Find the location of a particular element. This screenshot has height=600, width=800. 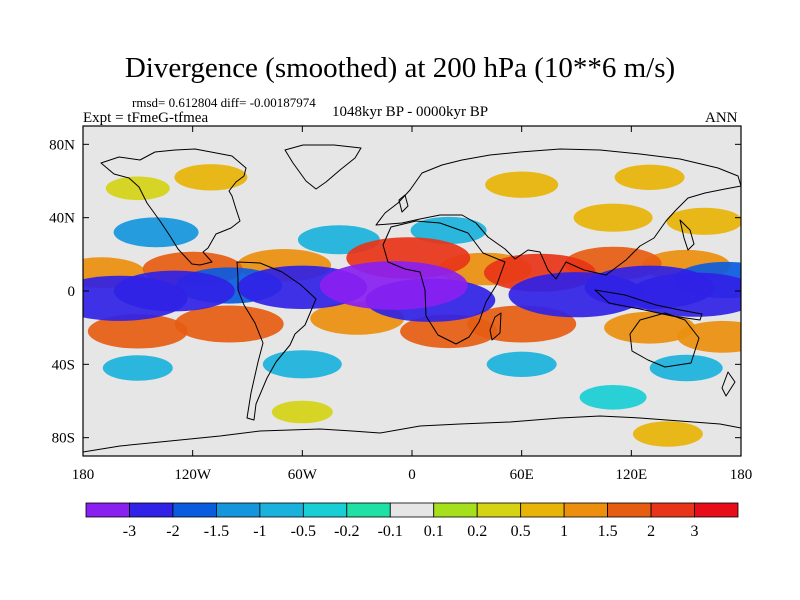

colorbar-label: -0.1 is located at coordinates (390, 531).